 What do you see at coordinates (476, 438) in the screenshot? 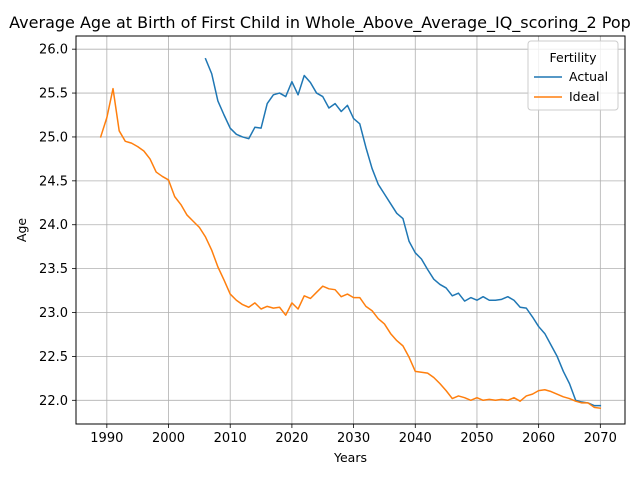
I see `x-tick-label: 2050` at bounding box center [476, 438].